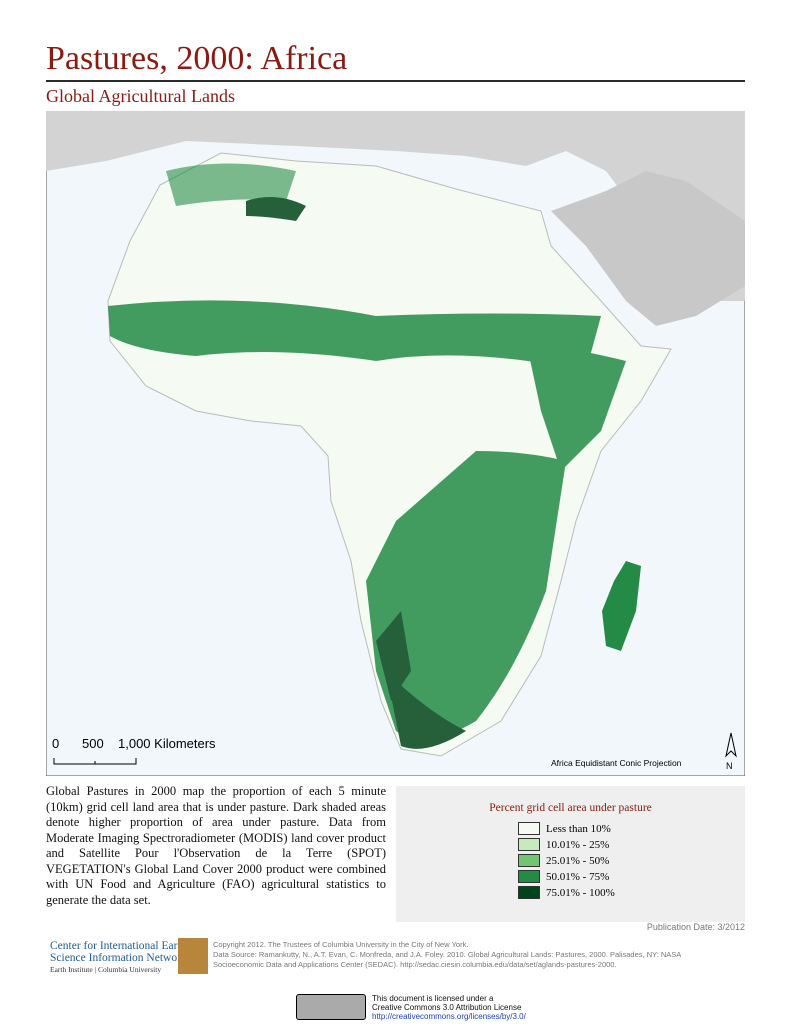 The height and width of the screenshot is (1024, 791). I want to click on north-arrow, so click(731, 745).